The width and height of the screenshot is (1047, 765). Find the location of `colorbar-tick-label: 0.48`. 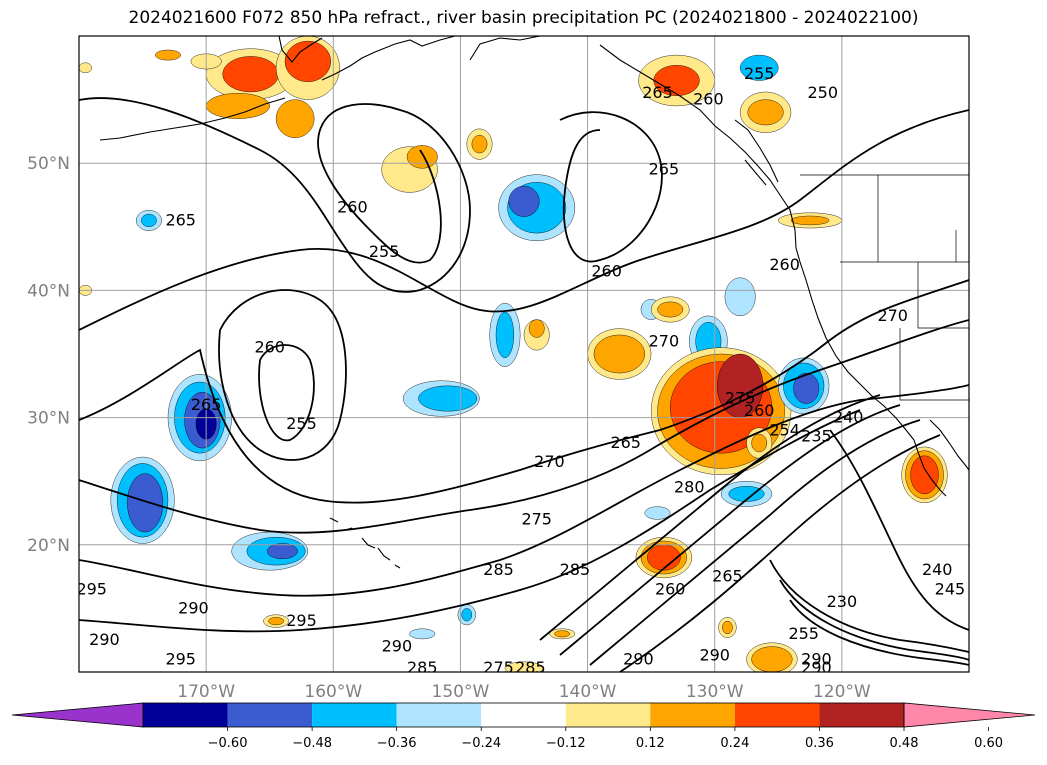

colorbar-tick-label: 0.48 is located at coordinates (904, 743).